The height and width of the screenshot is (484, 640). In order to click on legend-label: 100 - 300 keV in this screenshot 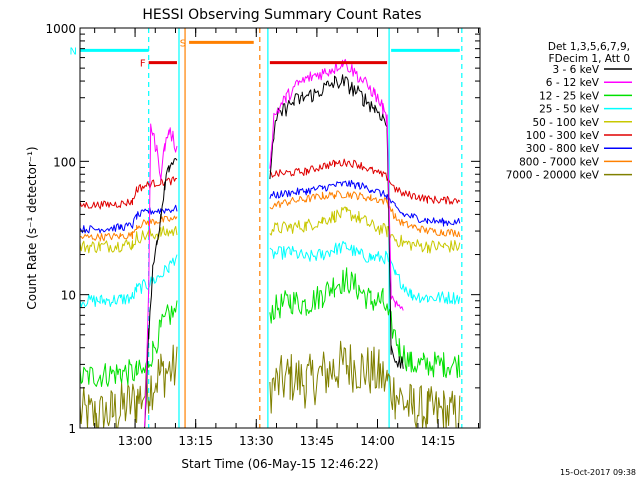, I will do `click(563, 136)`.